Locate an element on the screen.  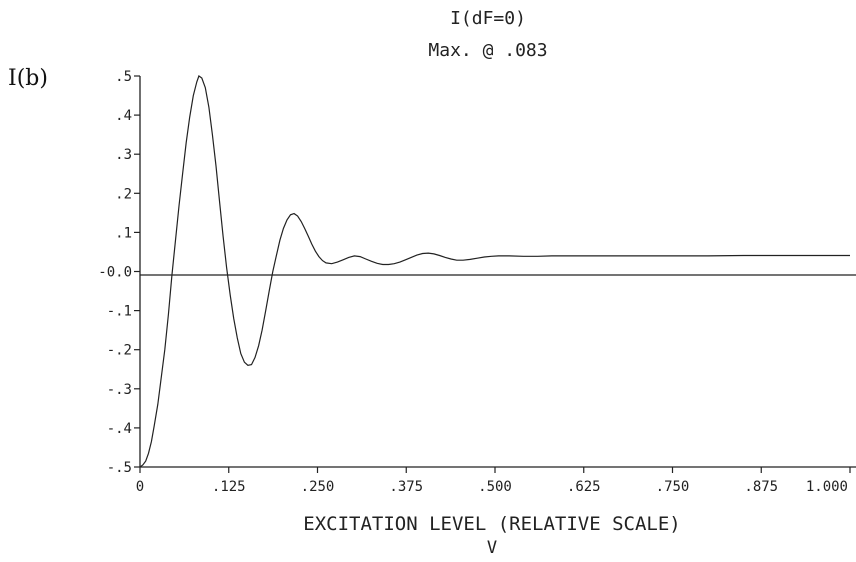
x-axis-symbol: V is located at coordinates (492, 548).